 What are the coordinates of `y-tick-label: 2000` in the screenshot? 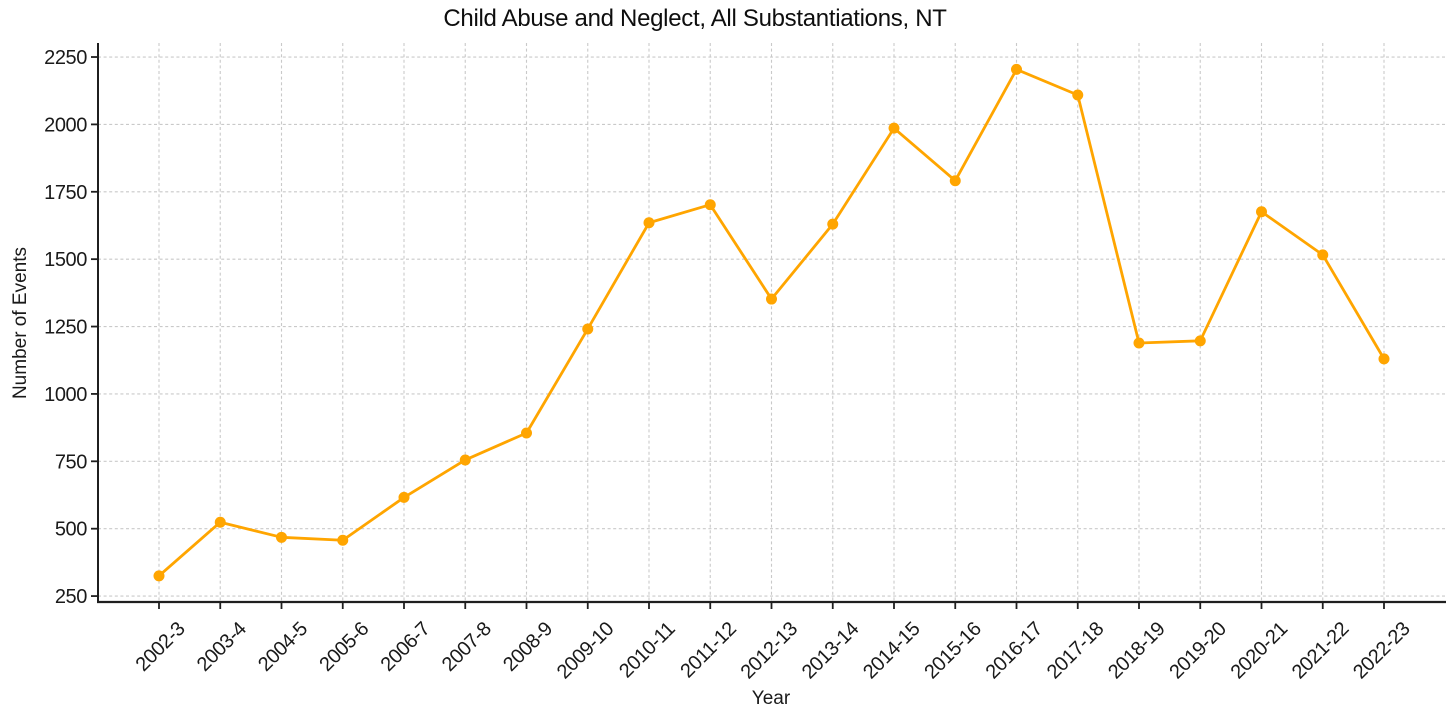 It's located at (65, 125).